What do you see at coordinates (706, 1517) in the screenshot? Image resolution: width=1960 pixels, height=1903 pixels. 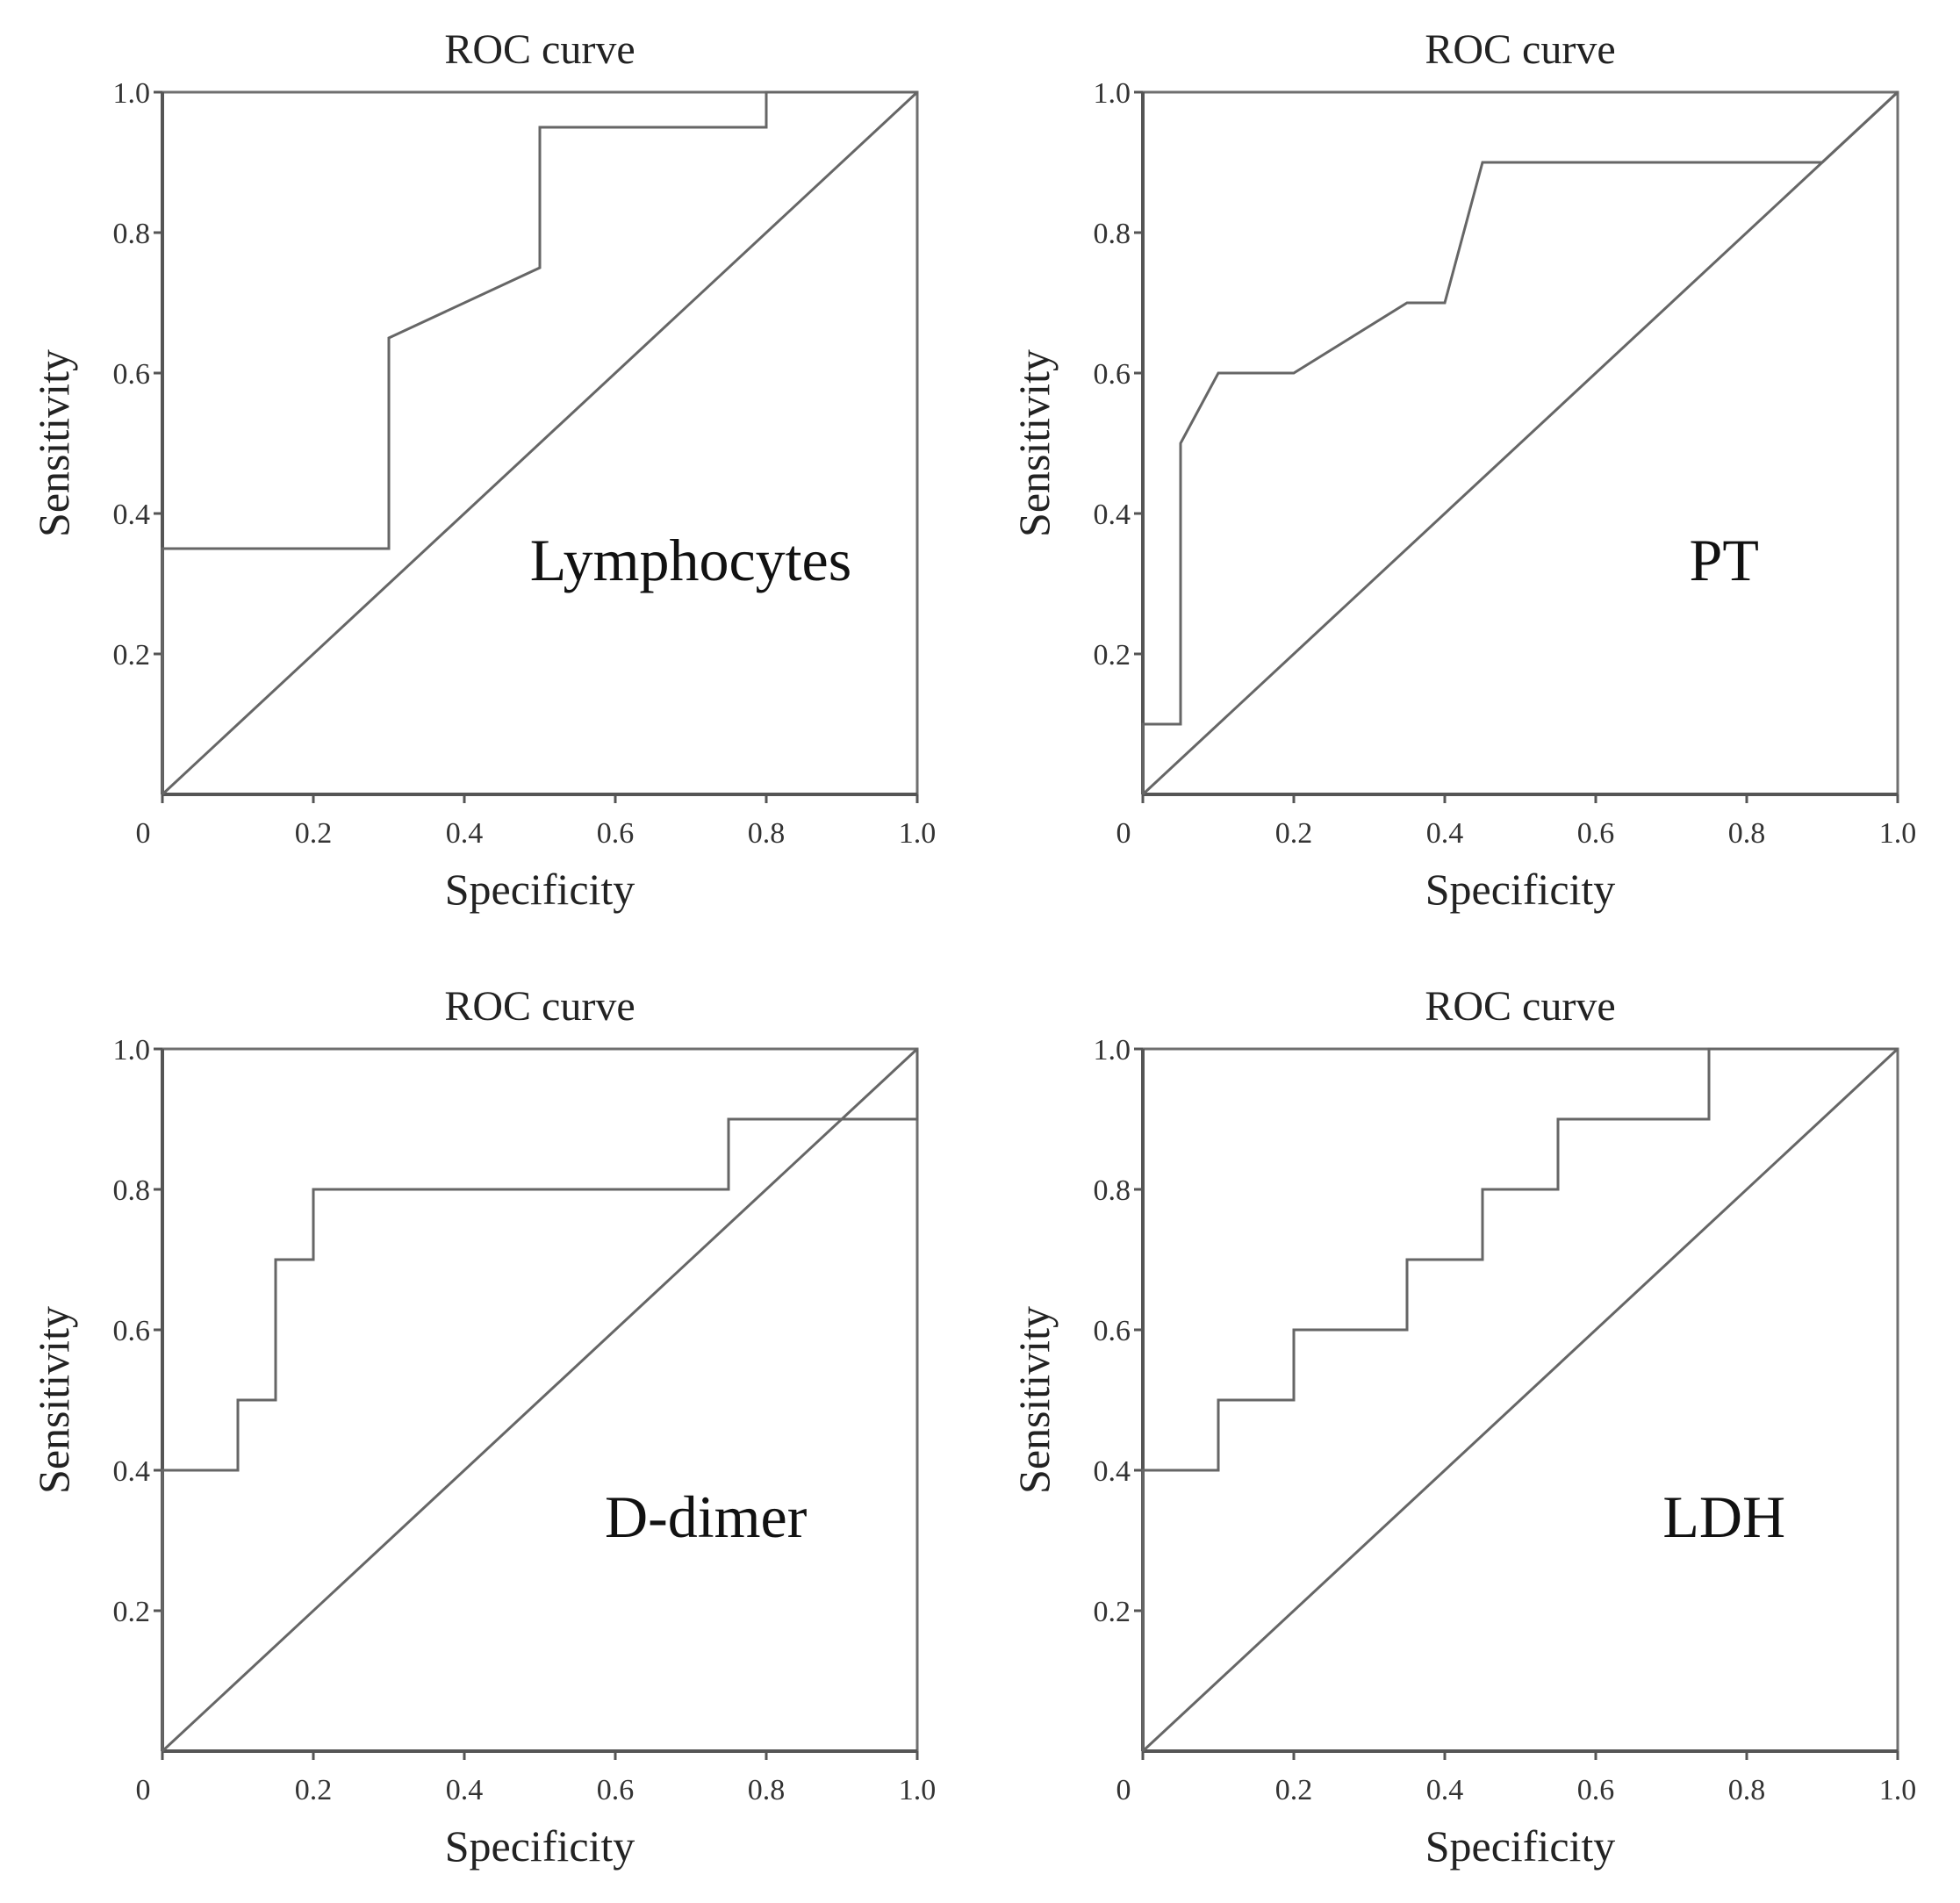 I see `chart-annotation: D-dimer` at bounding box center [706, 1517].